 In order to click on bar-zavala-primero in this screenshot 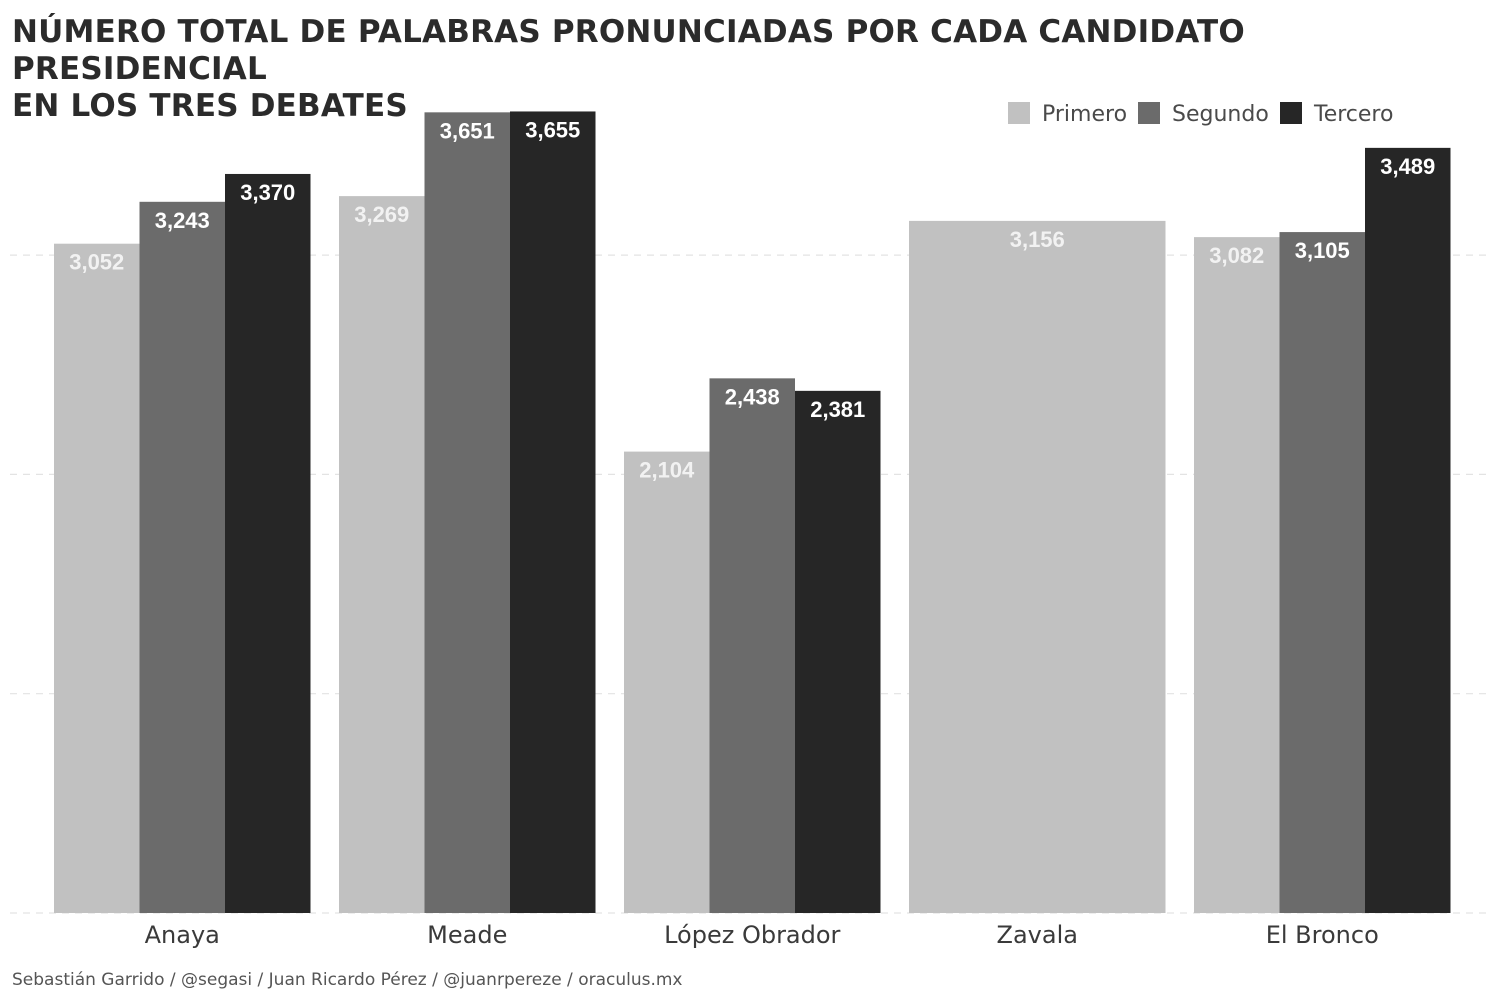, I will do `click(1037, 566)`.